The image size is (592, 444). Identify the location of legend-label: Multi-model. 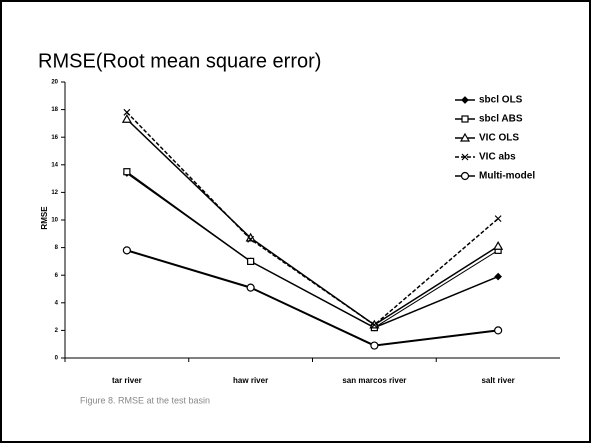
(507, 176).